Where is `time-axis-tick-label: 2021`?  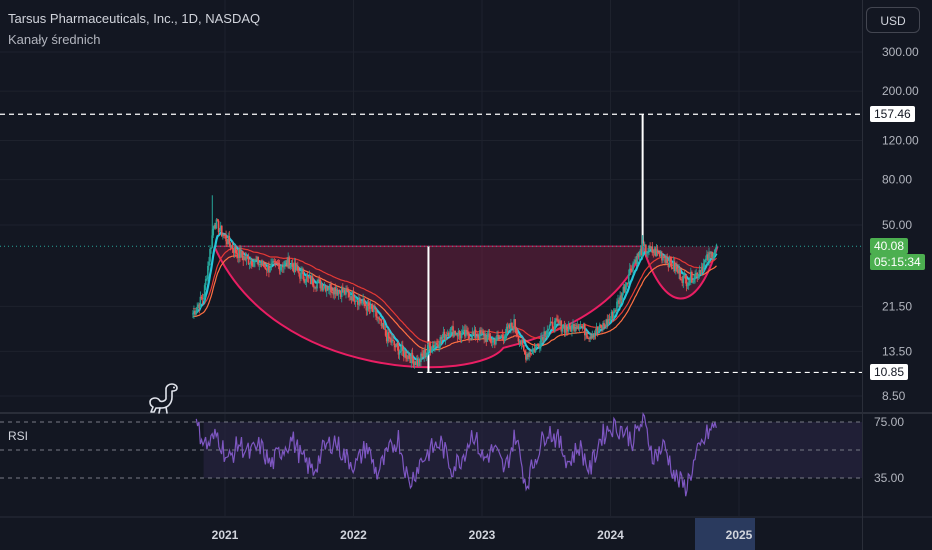
time-axis-tick-label: 2021 is located at coordinates (225, 535).